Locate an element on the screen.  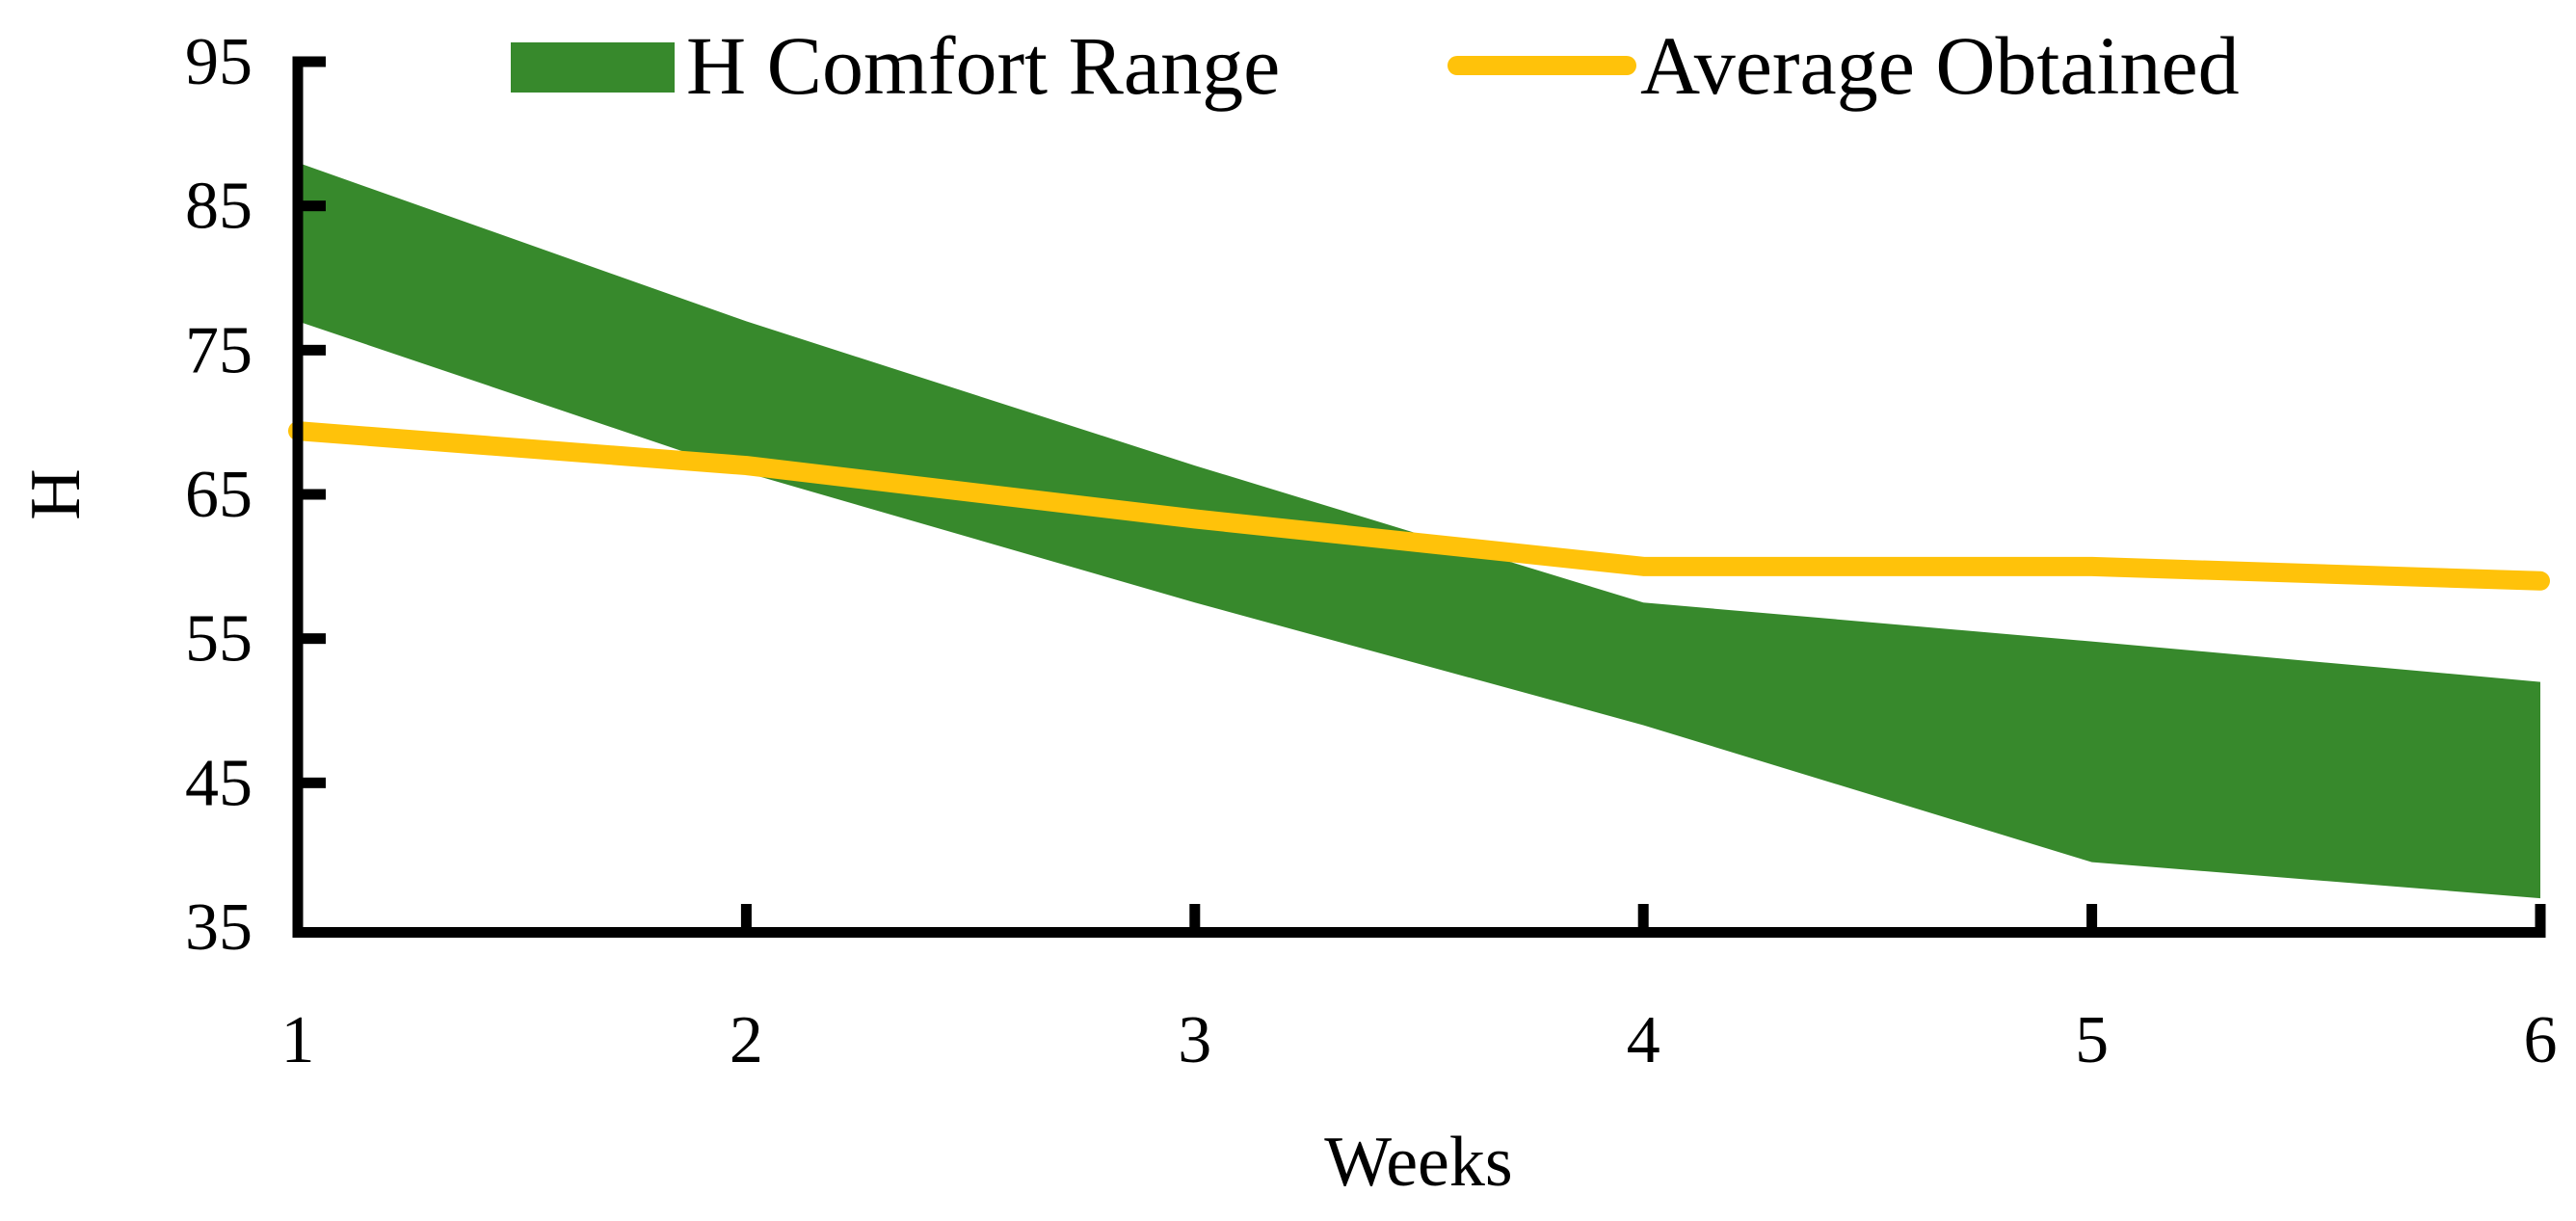
x-tick-labels: 1 2 3 4 5 6 is located at coordinates (1419, 1040).